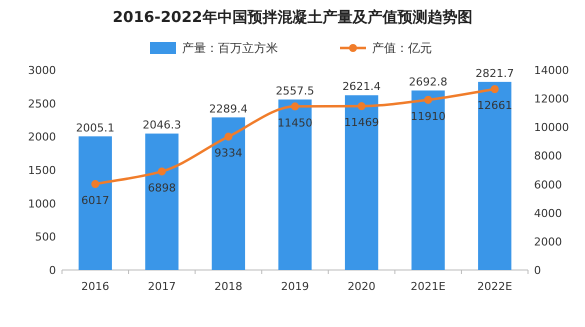 This screenshot has width=585, height=327. Describe the element at coordinates (42, 103) in the screenshot. I see `y-tick-label: 2500` at that location.